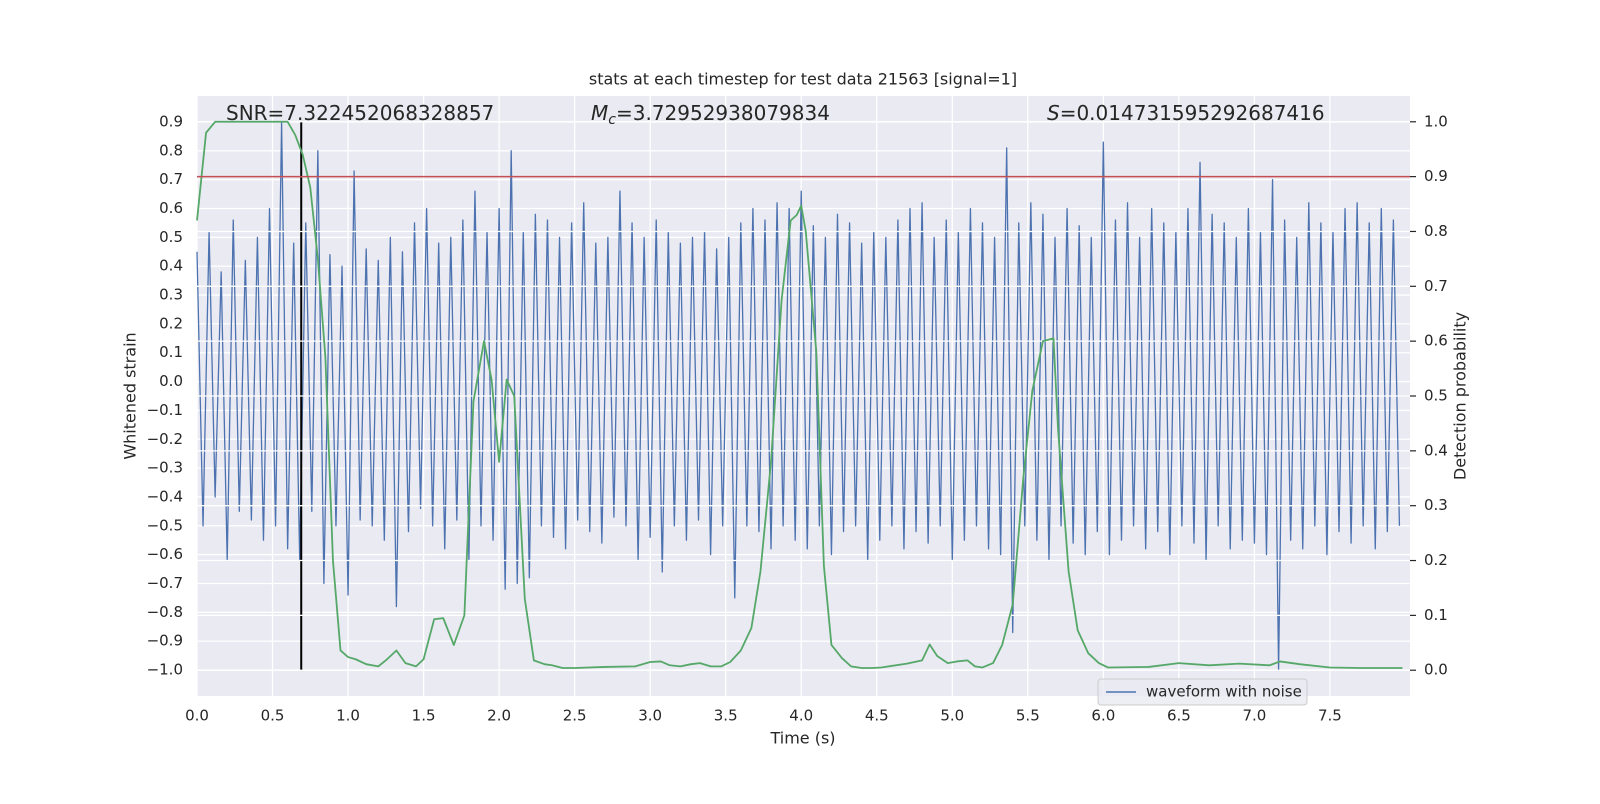 The height and width of the screenshot is (804, 1600). Describe the element at coordinates (1330, 716) in the screenshot. I see `x-tick-label: 7.5` at that location.